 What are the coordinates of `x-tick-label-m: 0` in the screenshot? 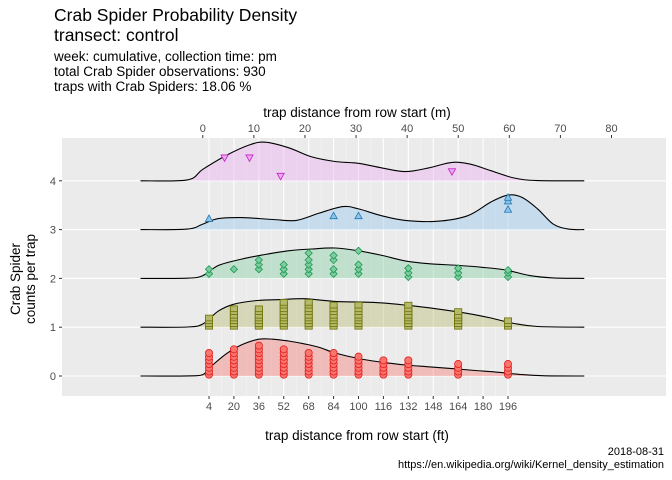 It's located at (203, 129).